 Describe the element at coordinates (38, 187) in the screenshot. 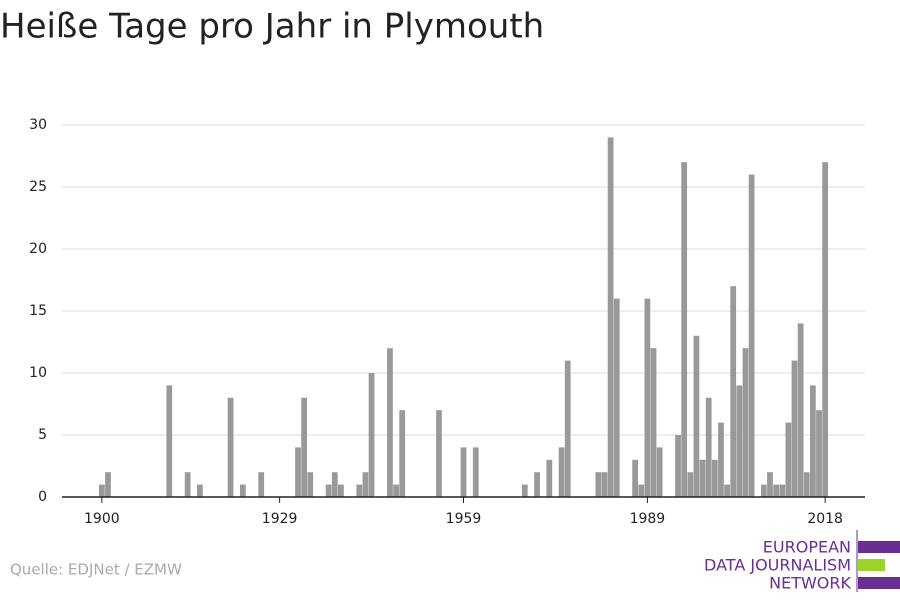

I see `y-tick-label: 25` at that location.